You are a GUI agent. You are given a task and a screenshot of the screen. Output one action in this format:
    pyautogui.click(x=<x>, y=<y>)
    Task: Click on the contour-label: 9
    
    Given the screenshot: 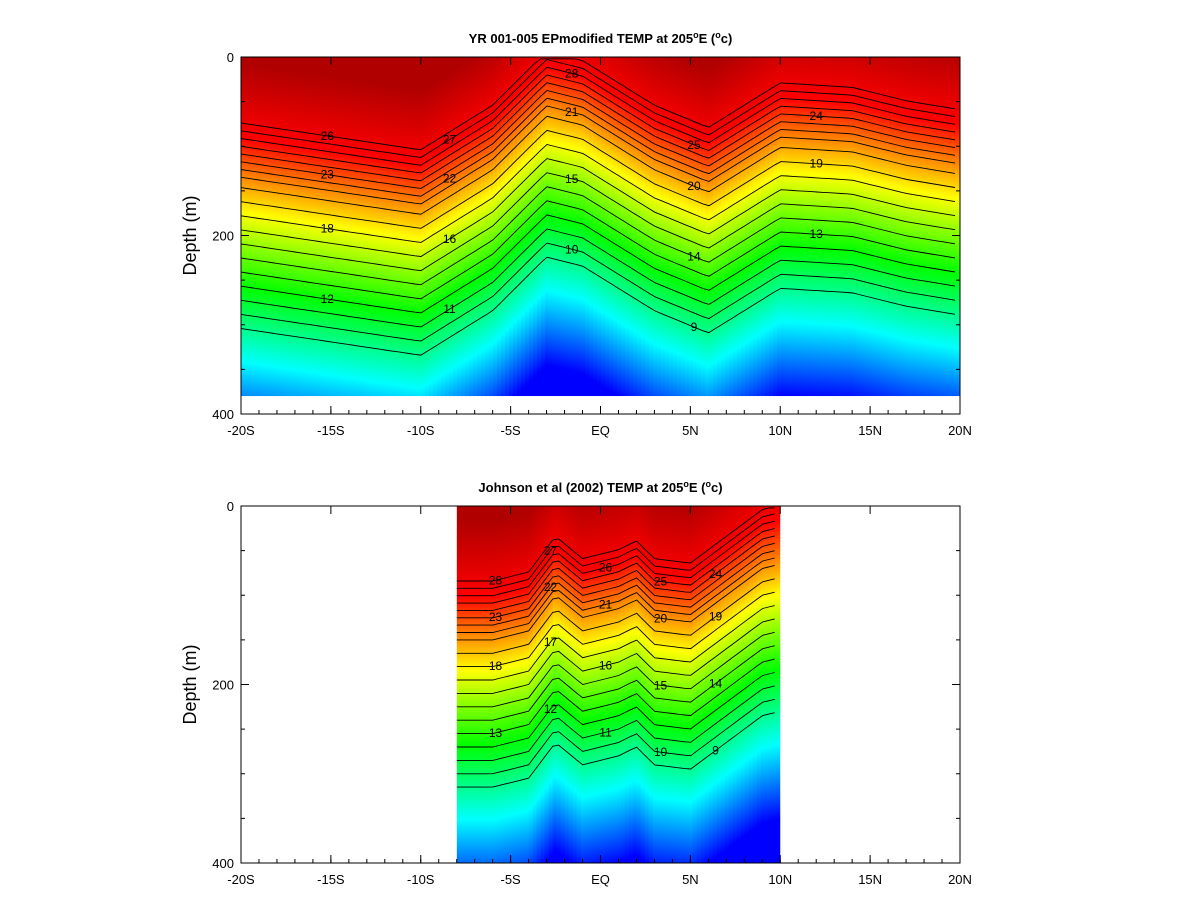 What is the action you would take?
    pyautogui.click(x=715, y=751)
    